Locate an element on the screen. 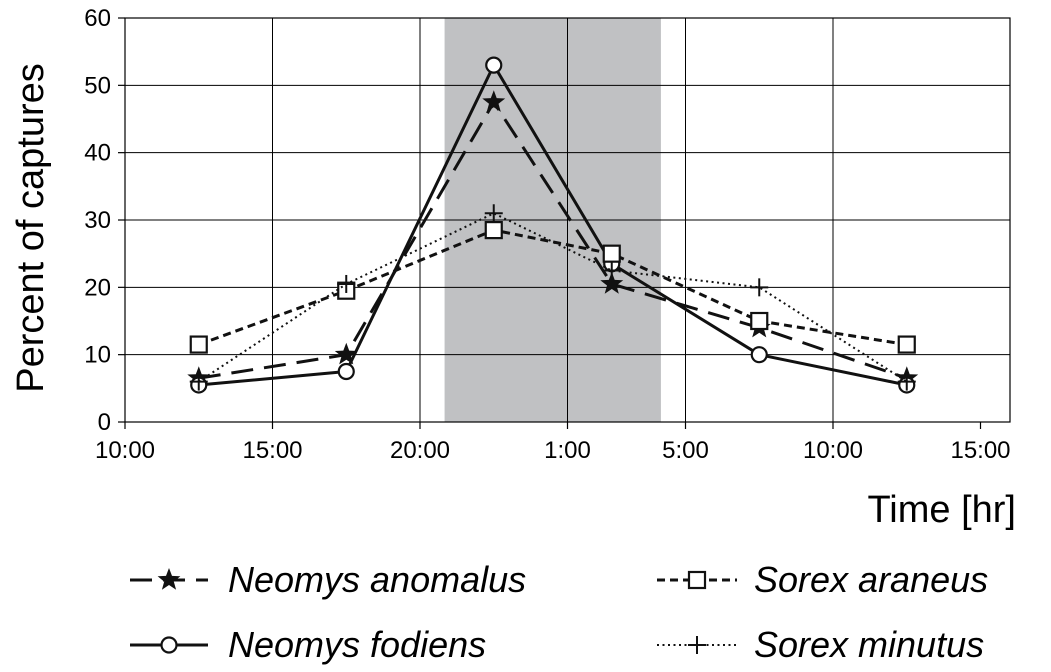  legend-swatch-sorex-araneus is located at coordinates (697, 580).